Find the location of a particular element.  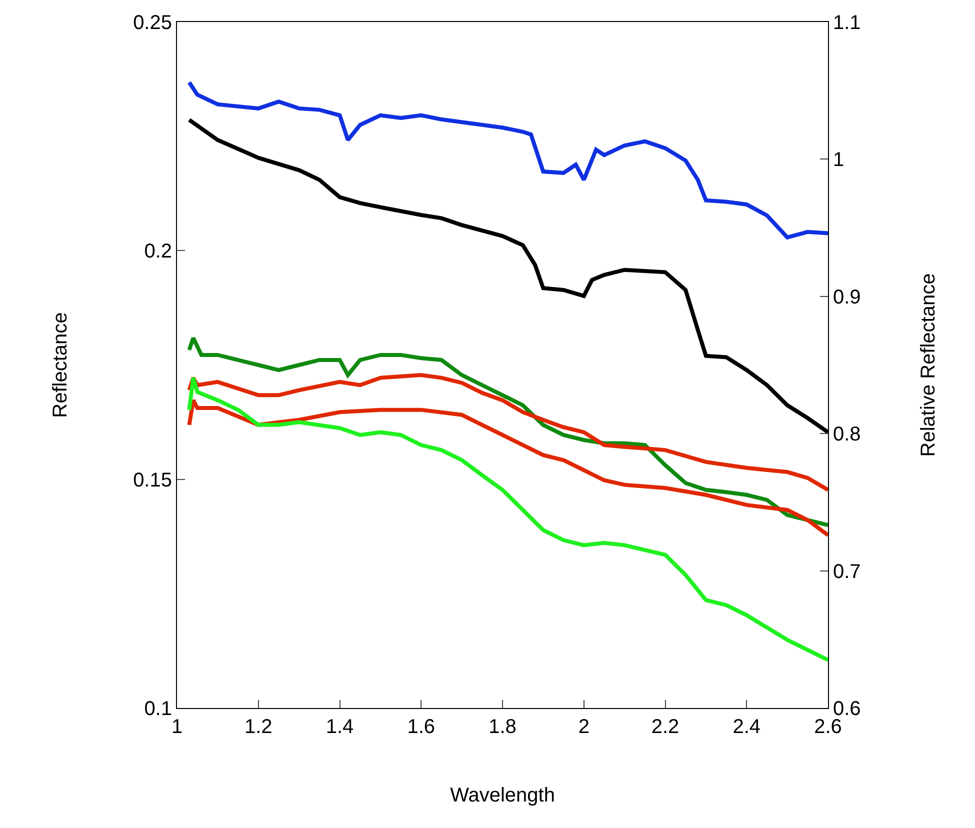

x-tick-label: 2.2 is located at coordinates (665, 727).